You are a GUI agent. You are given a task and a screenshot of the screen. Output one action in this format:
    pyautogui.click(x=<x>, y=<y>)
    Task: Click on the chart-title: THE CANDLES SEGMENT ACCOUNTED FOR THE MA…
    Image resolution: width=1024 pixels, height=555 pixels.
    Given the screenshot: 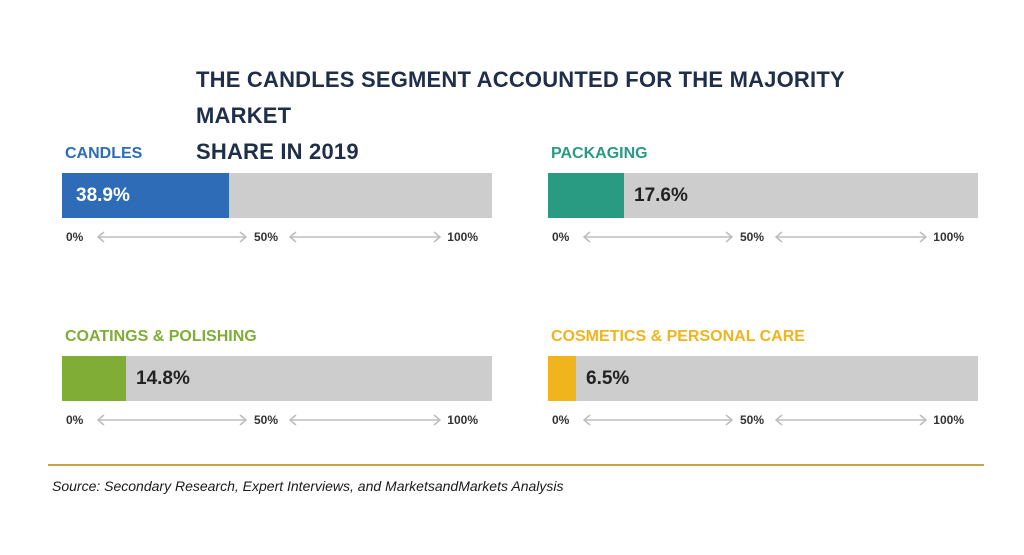 What is the action you would take?
    pyautogui.click(x=546, y=116)
    